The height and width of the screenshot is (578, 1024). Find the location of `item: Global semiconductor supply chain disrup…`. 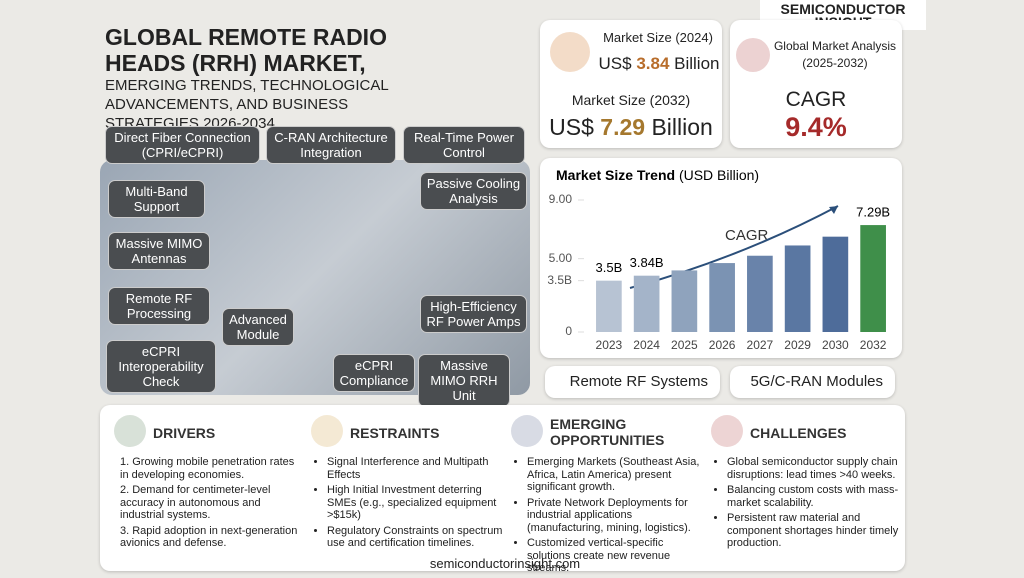

item: Global semiconductor supply chain disrup… is located at coordinates (817, 468).